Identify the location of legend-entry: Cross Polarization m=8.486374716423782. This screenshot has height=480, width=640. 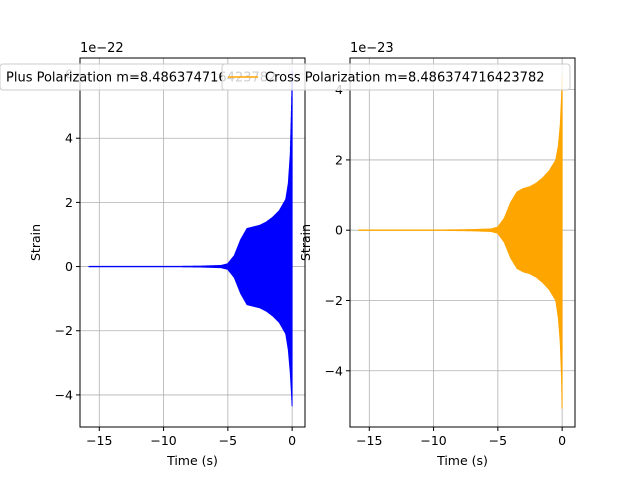
(404, 78).